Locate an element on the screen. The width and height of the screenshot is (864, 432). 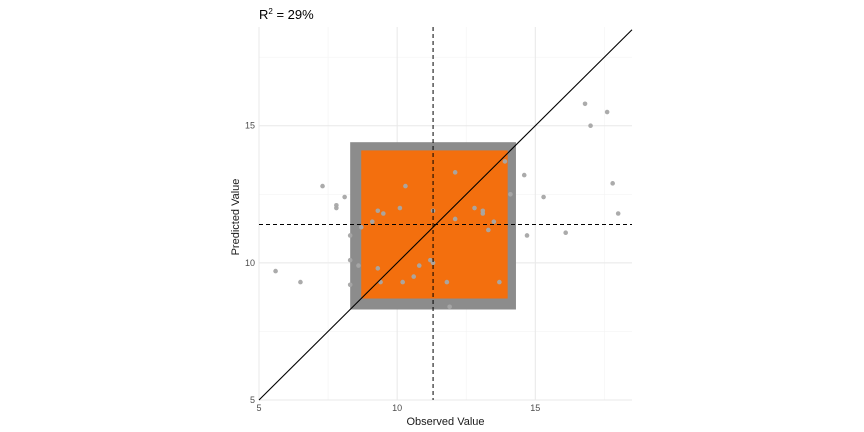
chart-title: R2 = 29% is located at coordinates (286, 14).